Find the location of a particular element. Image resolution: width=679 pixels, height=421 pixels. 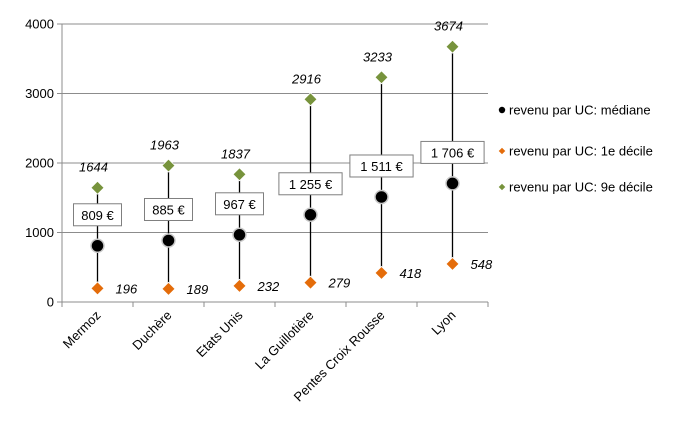

median-value-label: 885 € is located at coordinates (168, 209).